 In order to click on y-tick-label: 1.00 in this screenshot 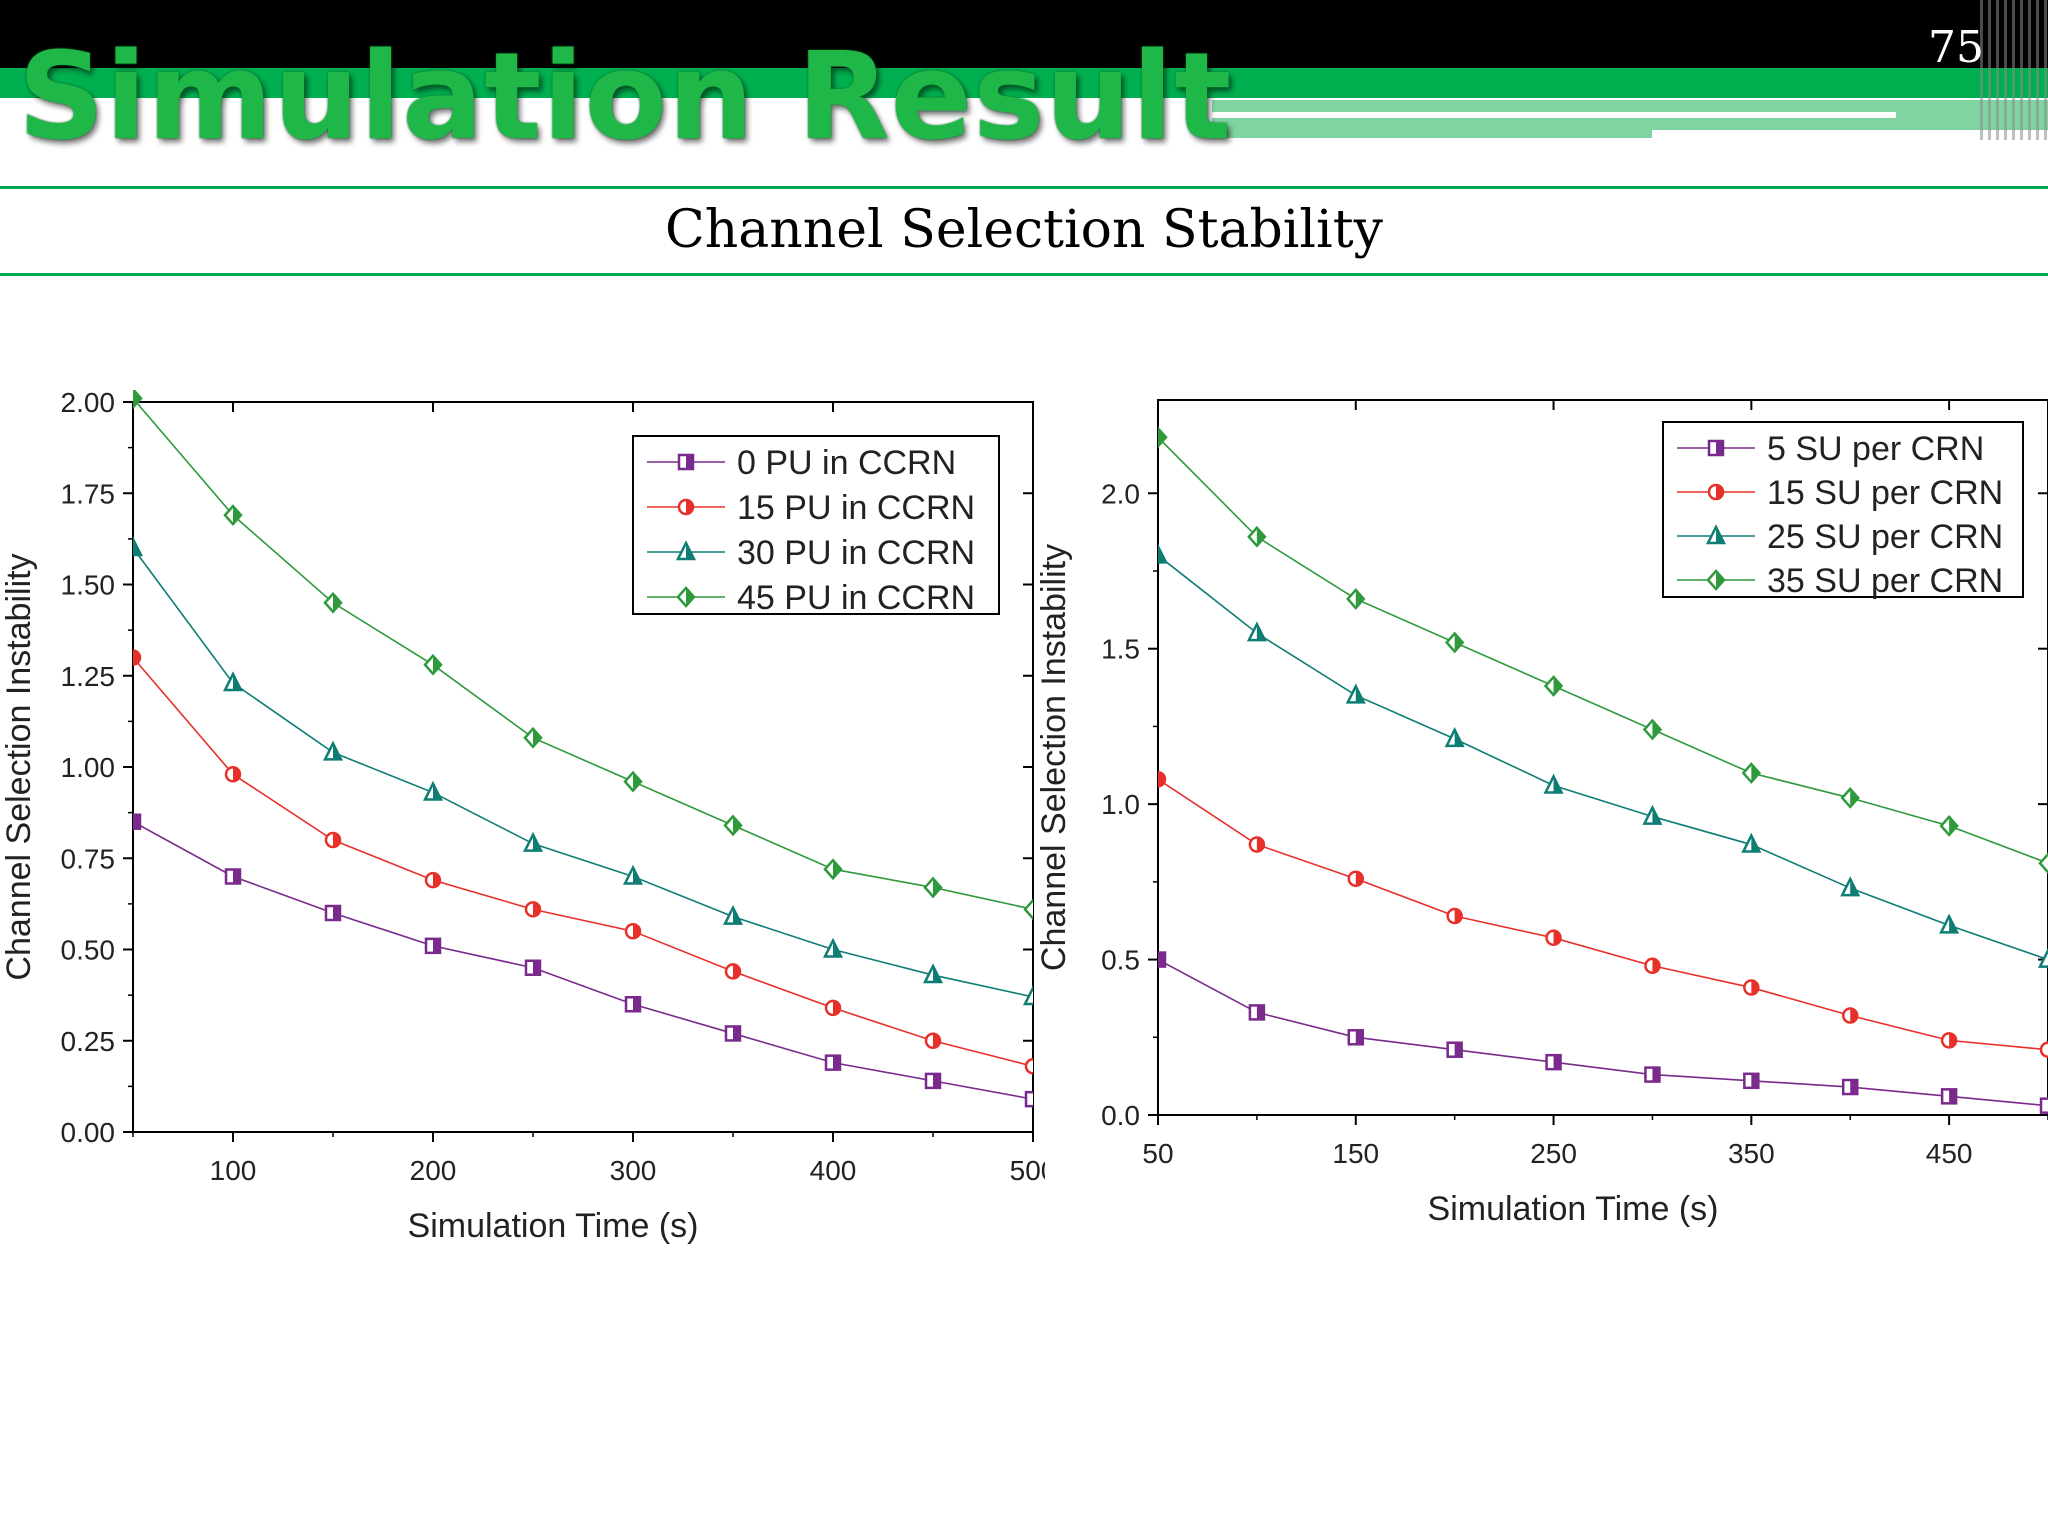, I will do `click(88, 767)`.